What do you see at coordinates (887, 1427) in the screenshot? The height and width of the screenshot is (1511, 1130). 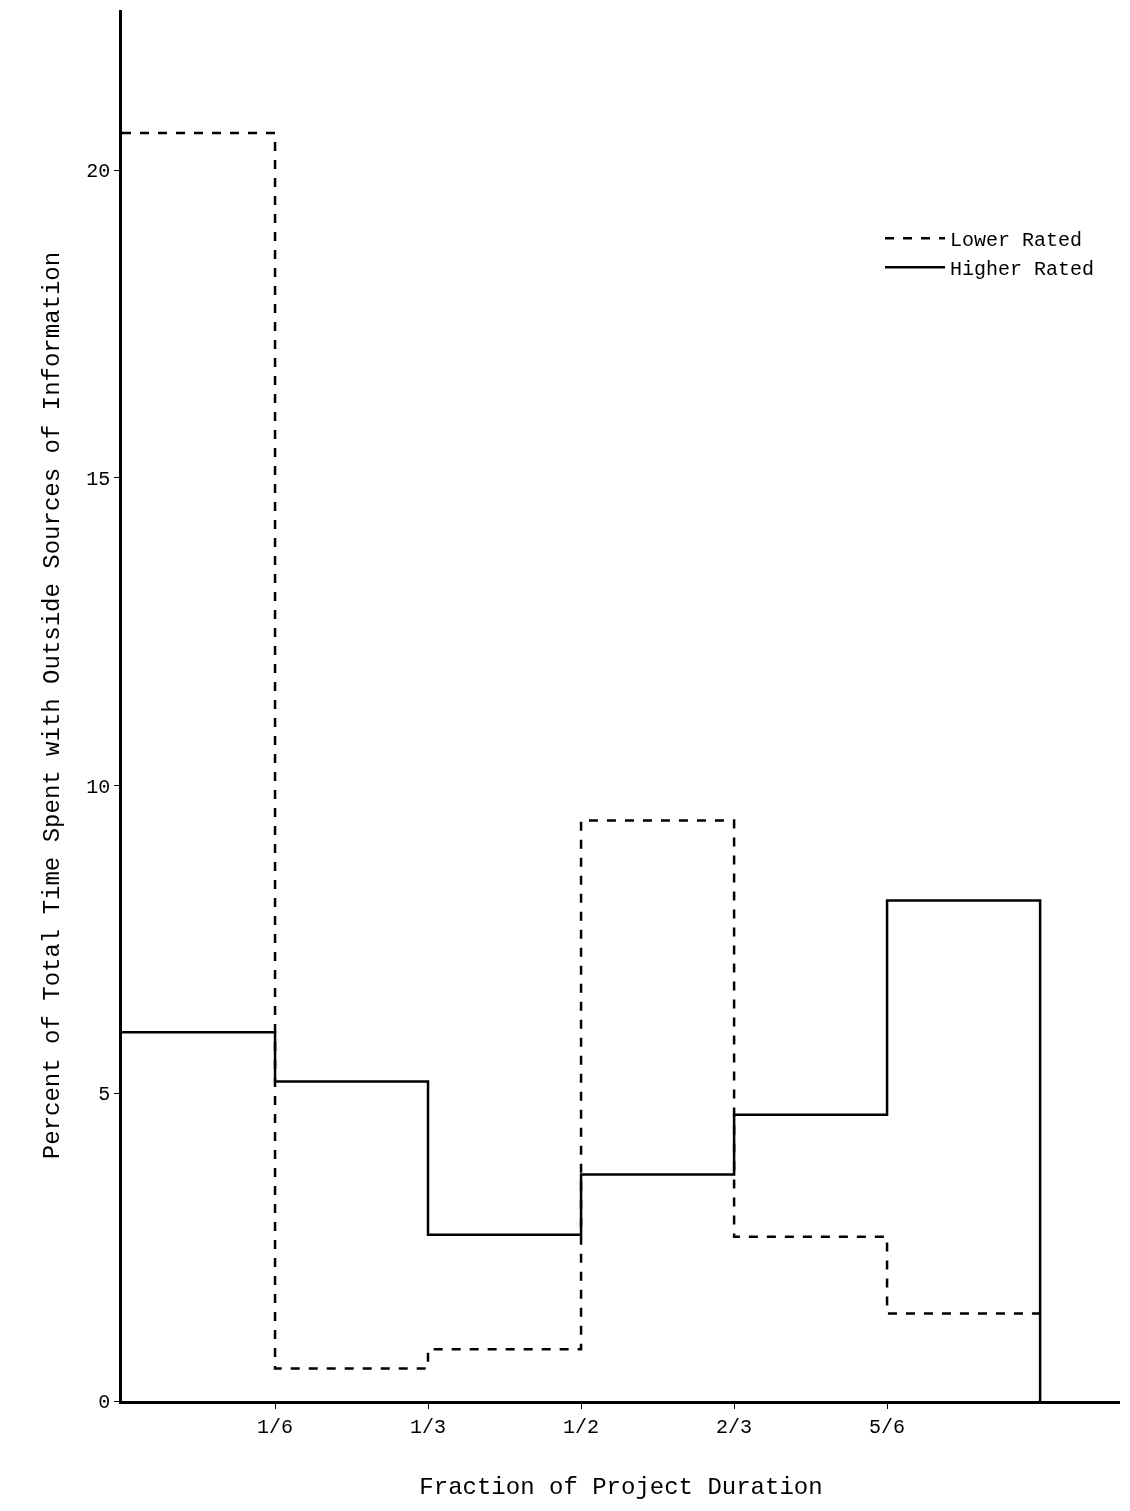 I see `x-tick-label: 5/6` at bounding box center [887, 1427].